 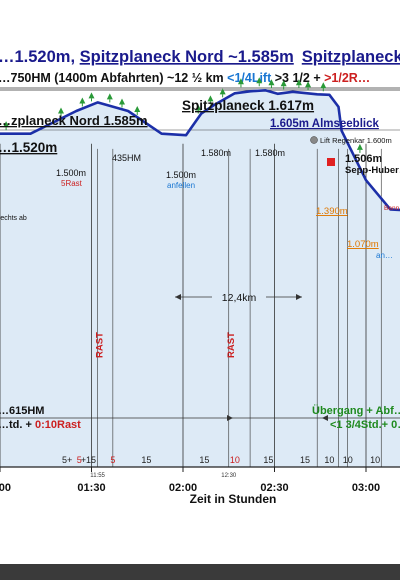 I want to click on ref-arrow, so click(x=230, y=418).